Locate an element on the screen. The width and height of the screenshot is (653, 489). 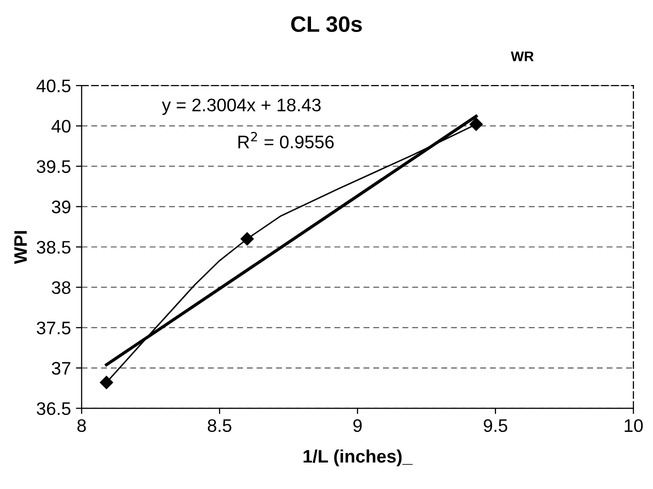
x-tick-label: 9 is located at coordinates (357, 425).